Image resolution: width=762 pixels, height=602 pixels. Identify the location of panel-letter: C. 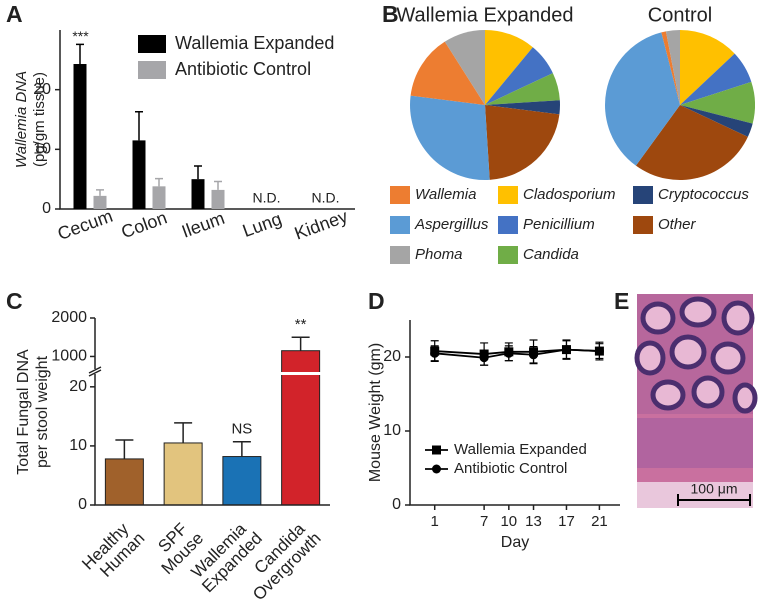
(14, 301).